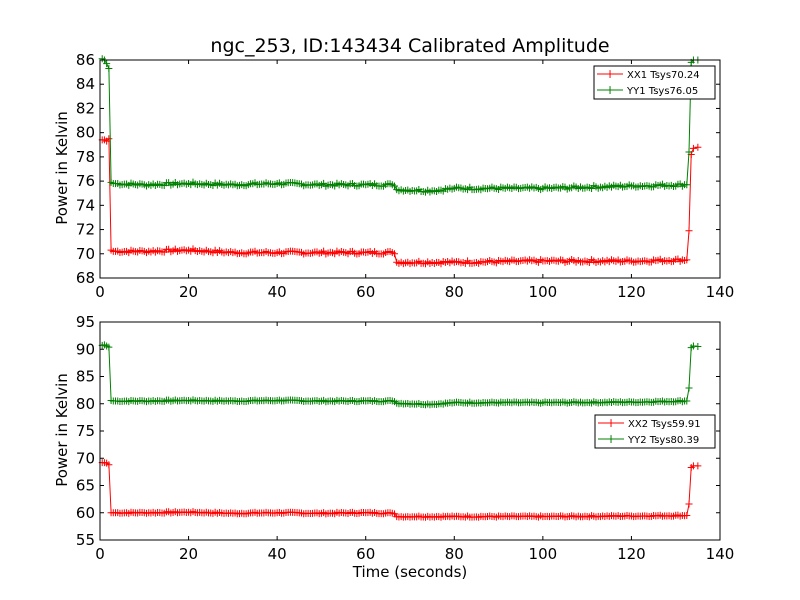  What do you see at coordinates (454, 554) in the screenshot?
I see `bottom-x-tick-label: 80` at bounding box center [454, 554].